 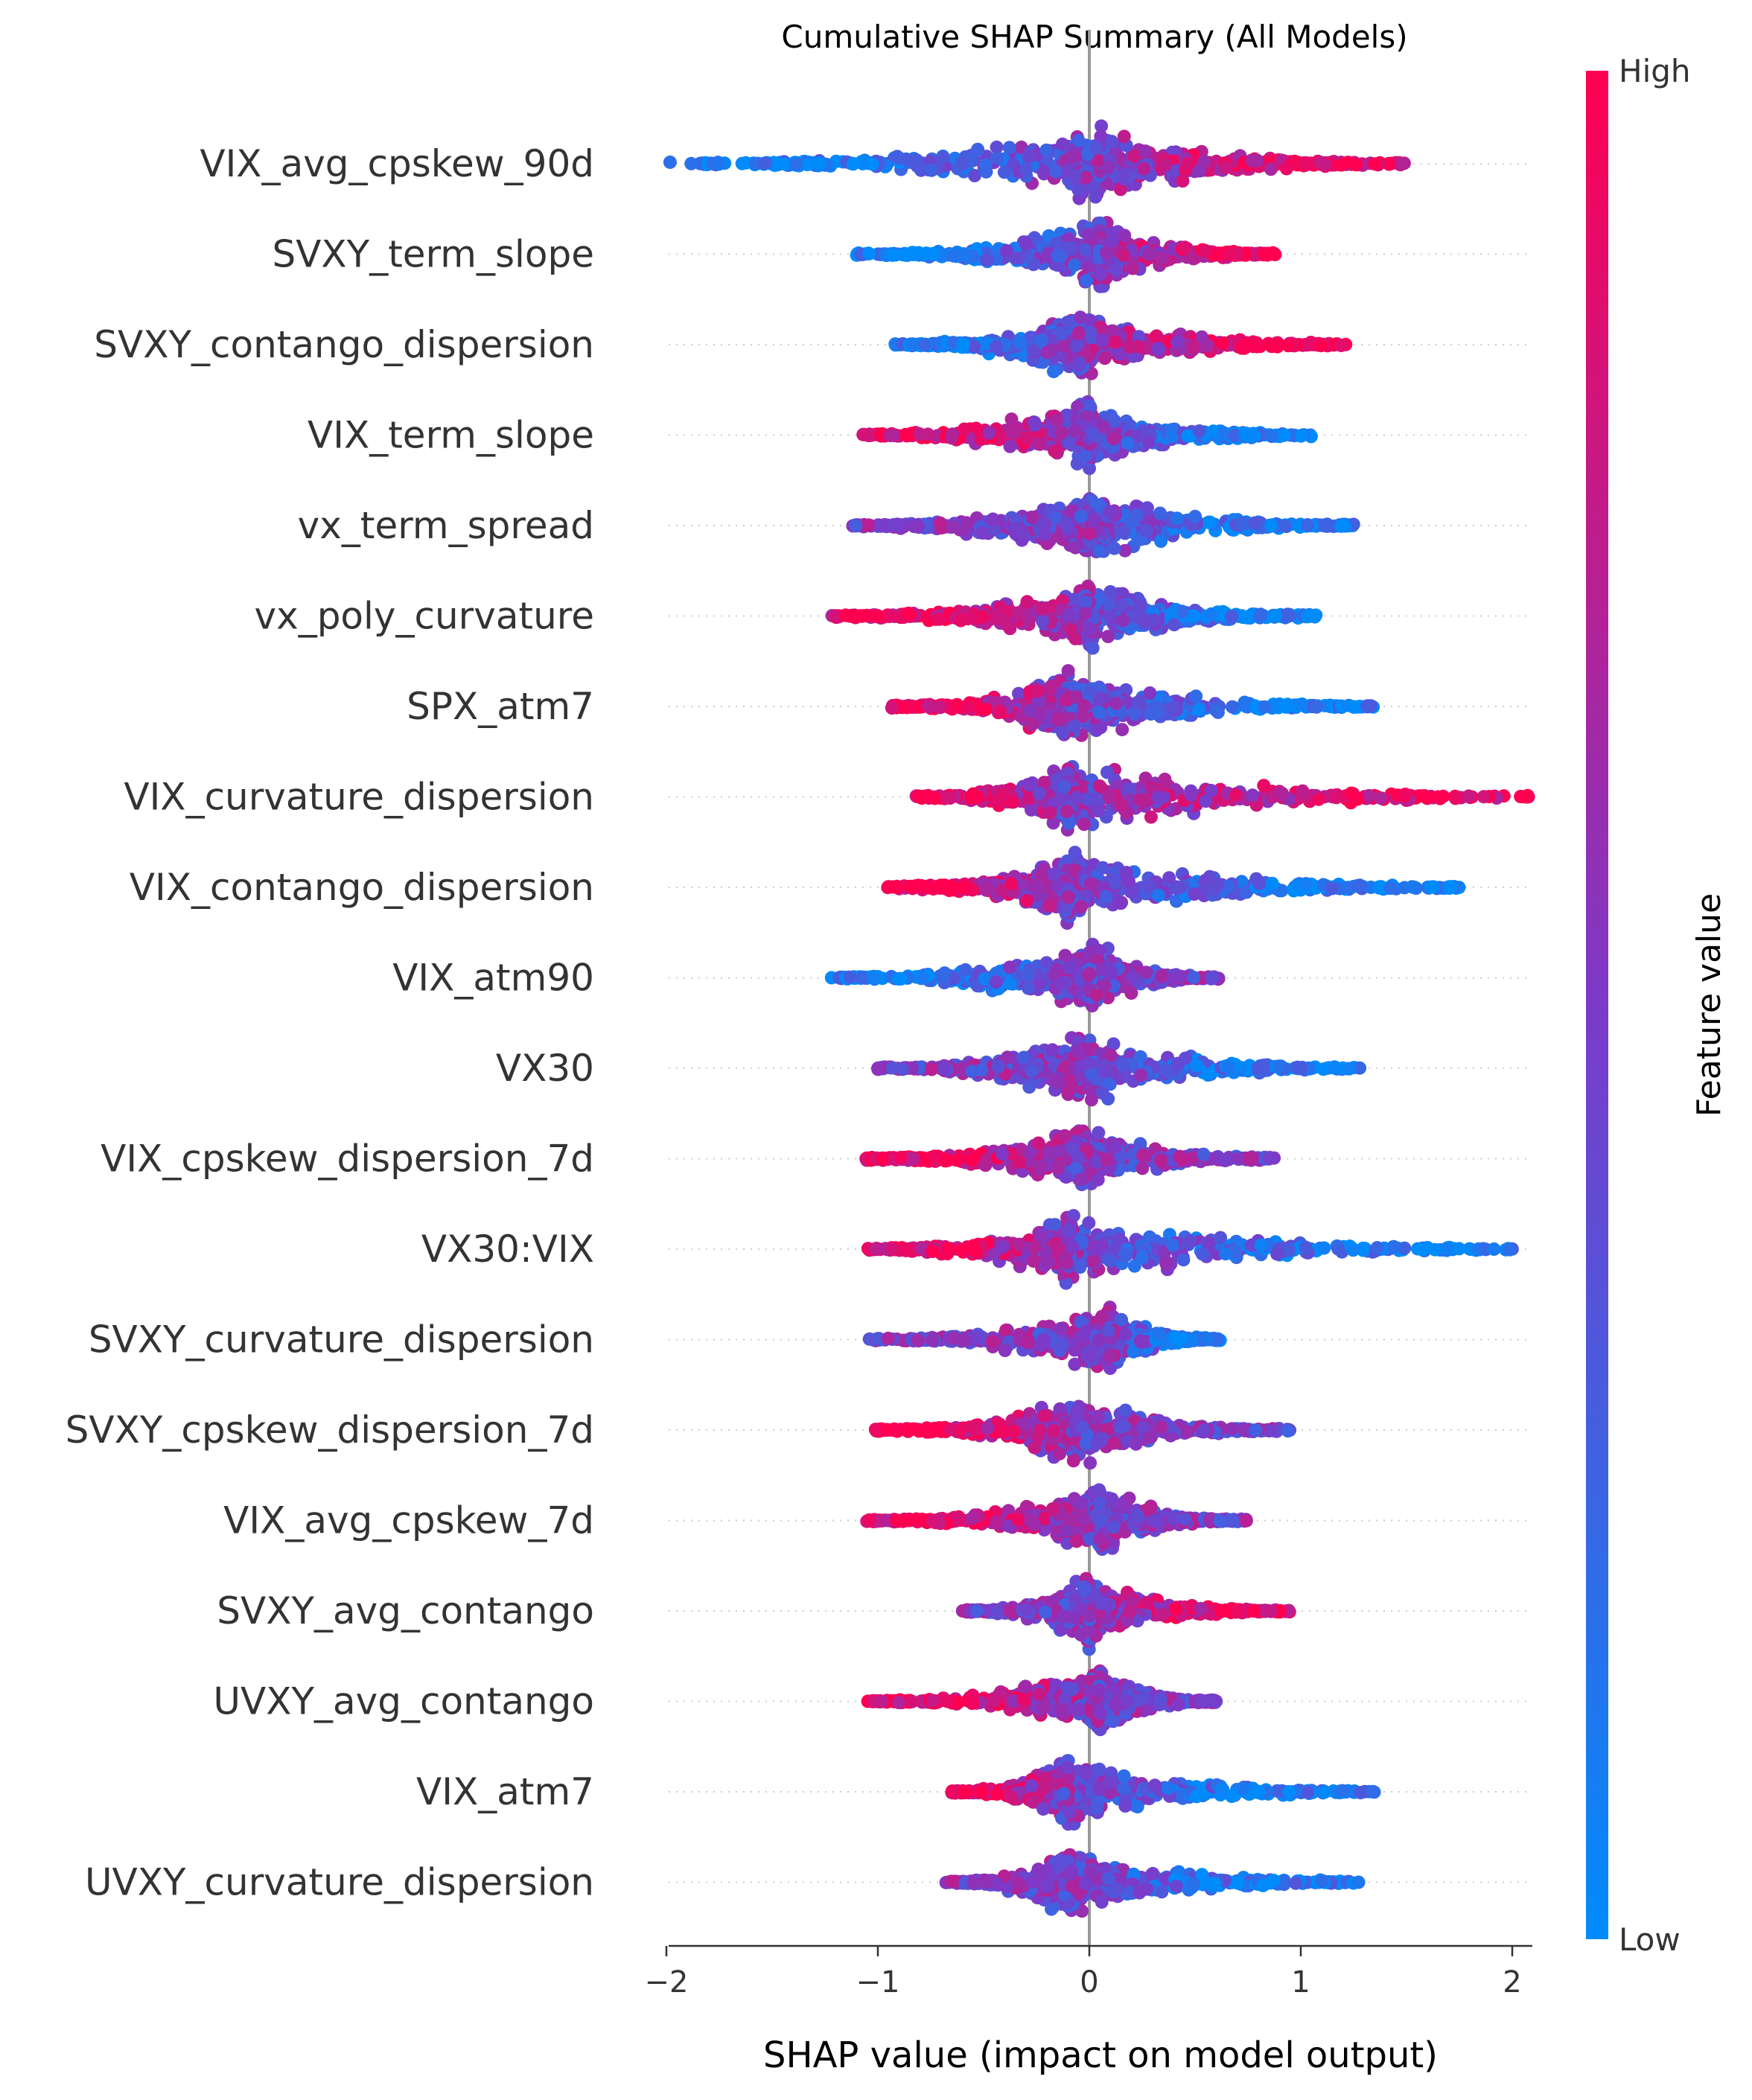 What do you see at coordinates (545, 1068) in the screenshot?
I see `feature-label: VX30` at bounding box center [545, 1068].